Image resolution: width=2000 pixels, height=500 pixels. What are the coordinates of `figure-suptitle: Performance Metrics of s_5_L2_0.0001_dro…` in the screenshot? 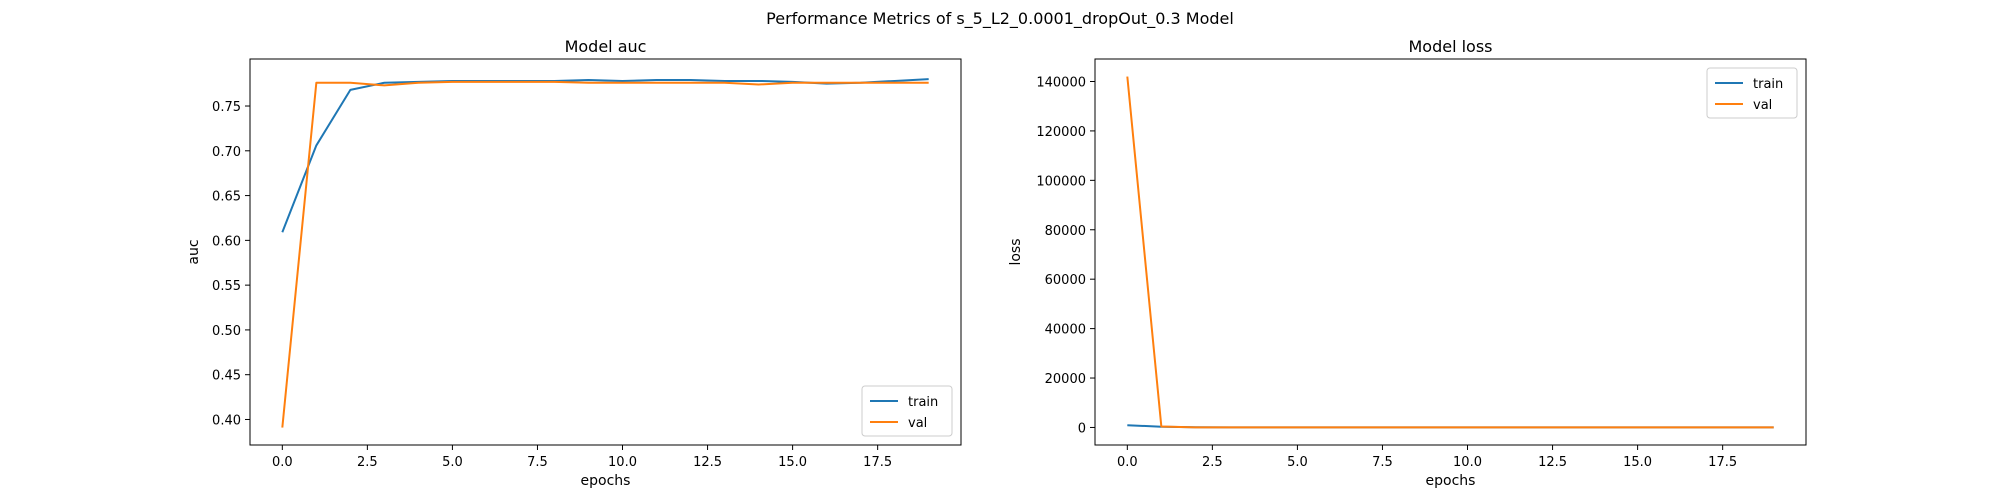 It's located at (1000, 19).